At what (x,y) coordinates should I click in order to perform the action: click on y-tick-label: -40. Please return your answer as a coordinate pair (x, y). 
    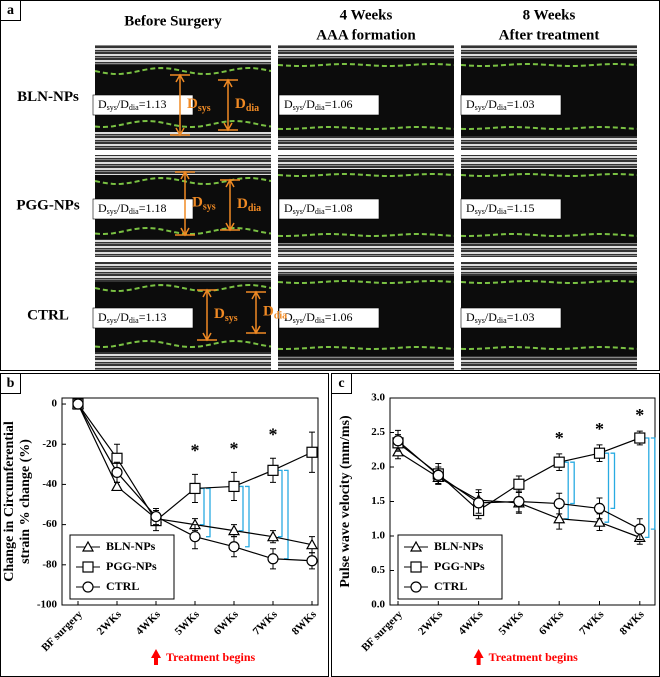
    Looking at the image, I should click on (49, 484).